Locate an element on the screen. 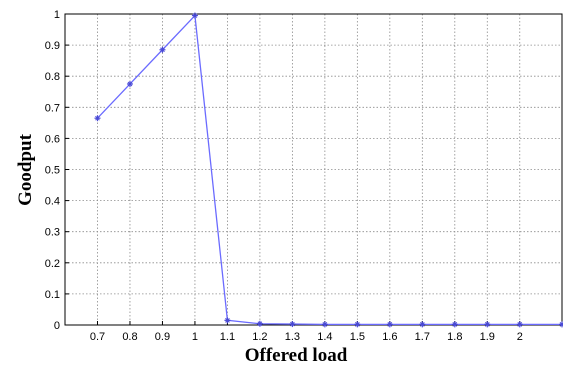 This screenshot has width=563, height=365. x-tick-label: 0.9 is located at coordinates (162, 337).